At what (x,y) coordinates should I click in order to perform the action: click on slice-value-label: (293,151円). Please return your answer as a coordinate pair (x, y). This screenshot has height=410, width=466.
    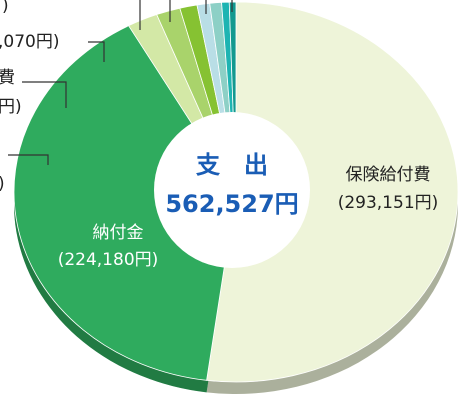
    Looking at the image, I should click on (388, 203).